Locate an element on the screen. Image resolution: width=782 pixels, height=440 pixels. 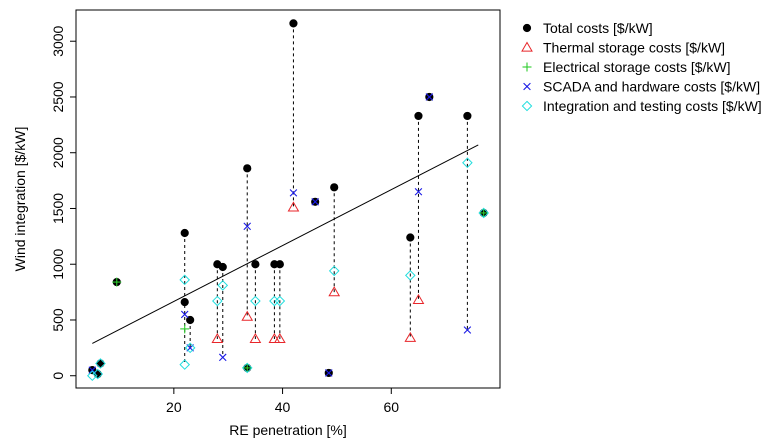
legend-label-total: Total costs [$/kW] is located at coordinates (598, 28).